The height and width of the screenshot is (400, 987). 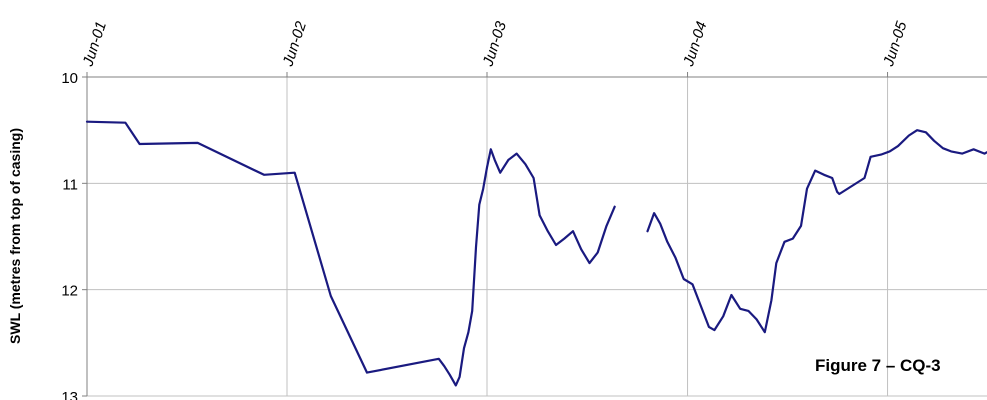 What do you see at coordinates (494, 44) in the screenshot?
I see `x-tick-label: Jun-03` at bounding box center [494, 44].